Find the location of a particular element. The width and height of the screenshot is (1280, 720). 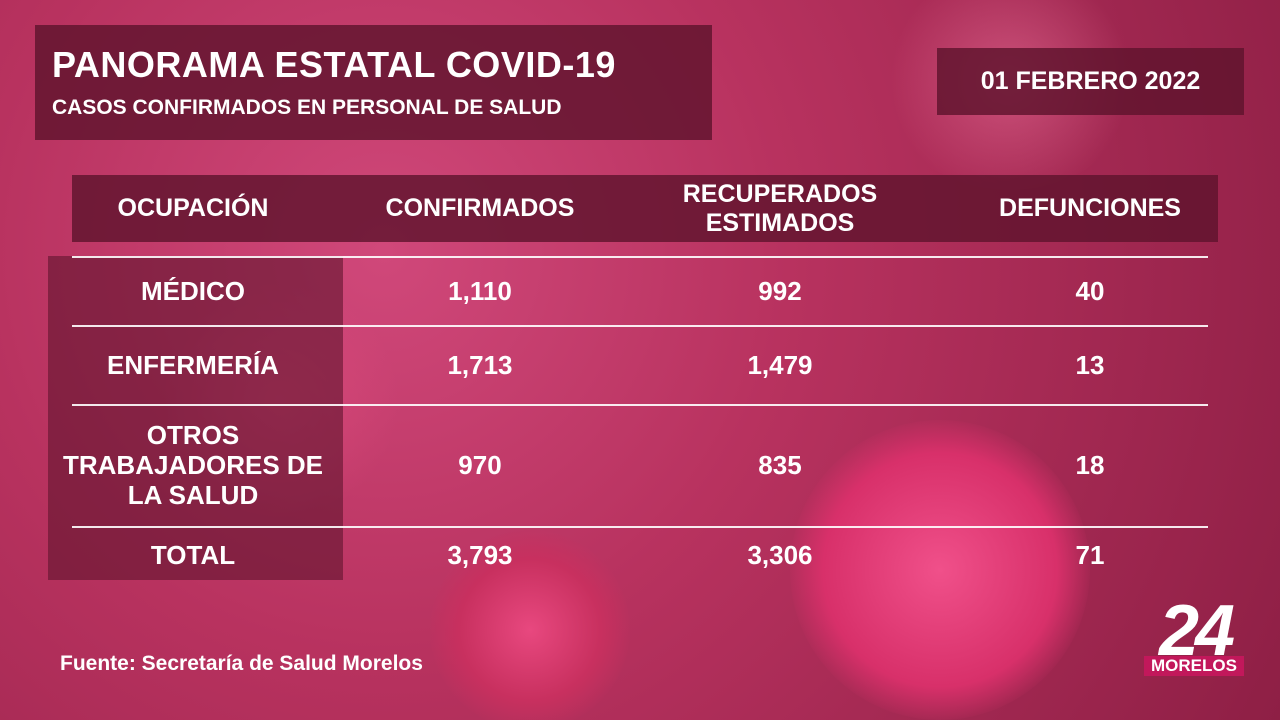

column-header: DEFUNCIONES is located at coordinates (1090, 208).